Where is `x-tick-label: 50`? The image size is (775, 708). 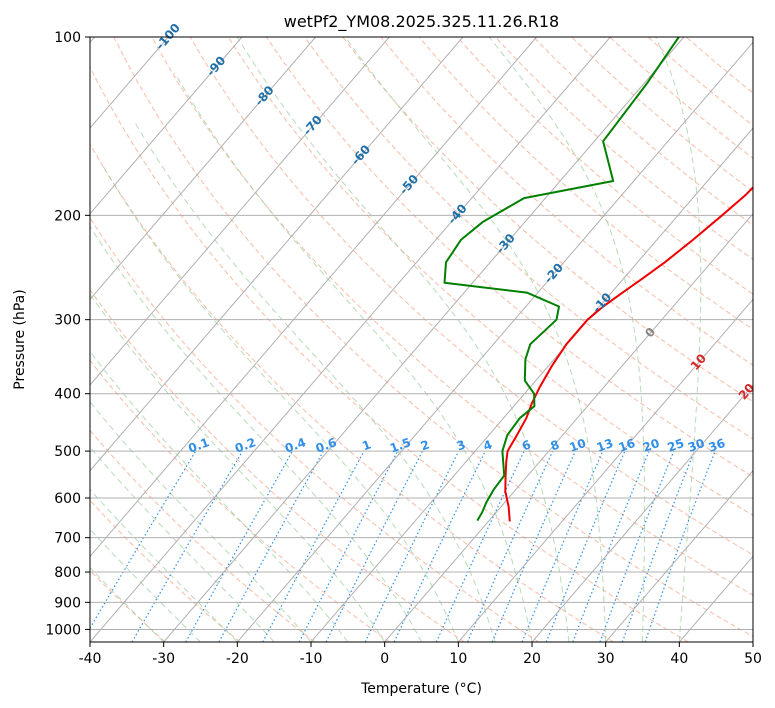 x-tick-label: 50 is located at coordinates (753, 659).